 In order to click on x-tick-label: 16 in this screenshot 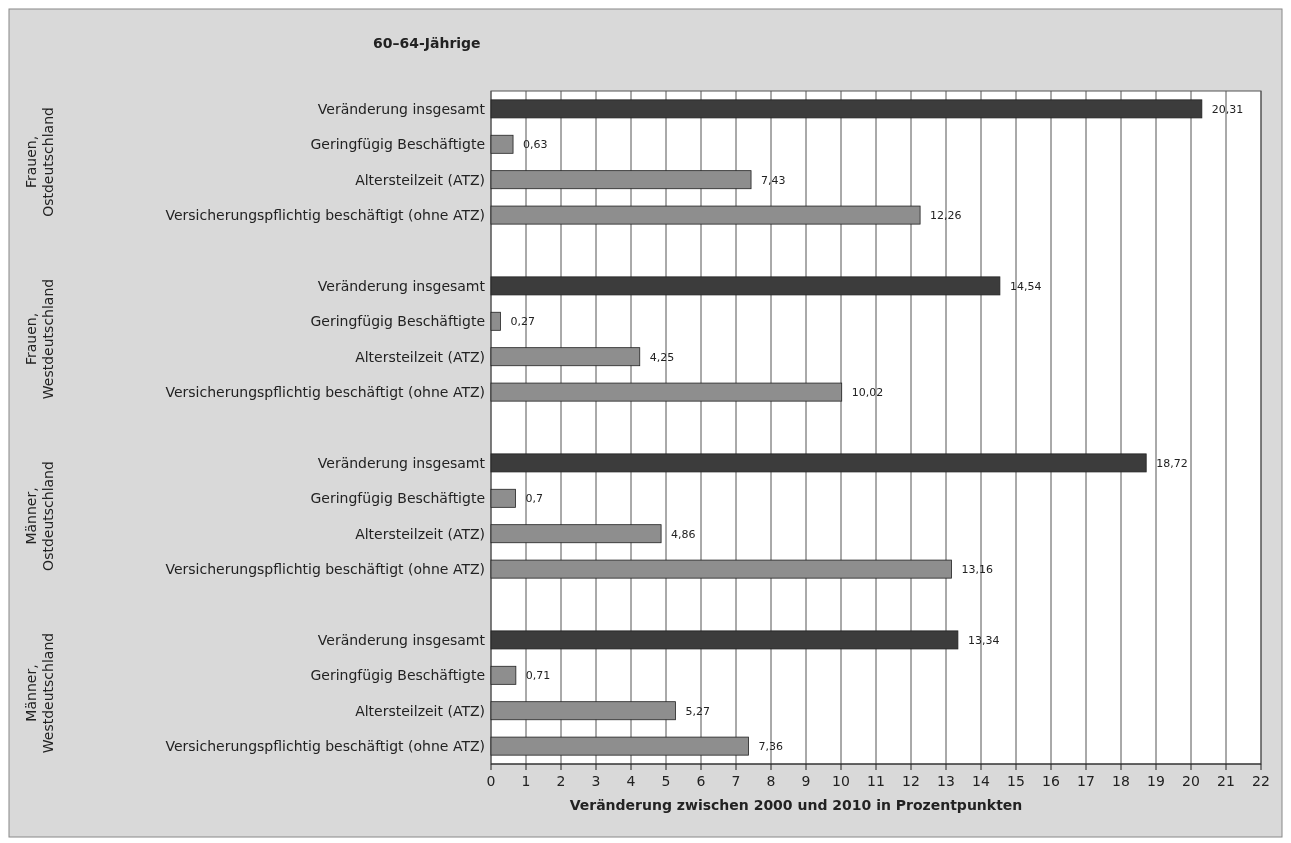, I will do `click(1051, 781)`.